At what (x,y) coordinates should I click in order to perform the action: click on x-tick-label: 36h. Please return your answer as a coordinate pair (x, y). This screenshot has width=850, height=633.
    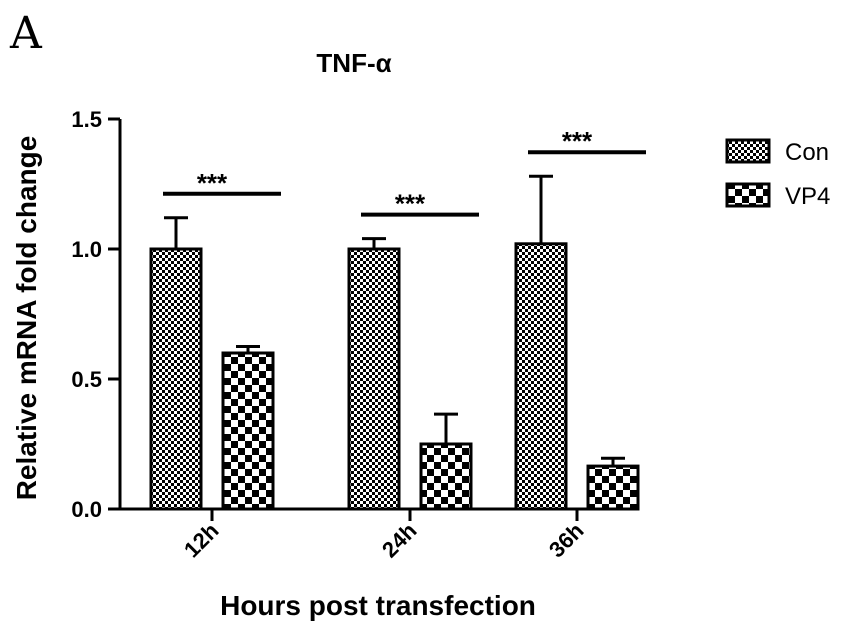
    Looking at the image, I should click on (566, 540).